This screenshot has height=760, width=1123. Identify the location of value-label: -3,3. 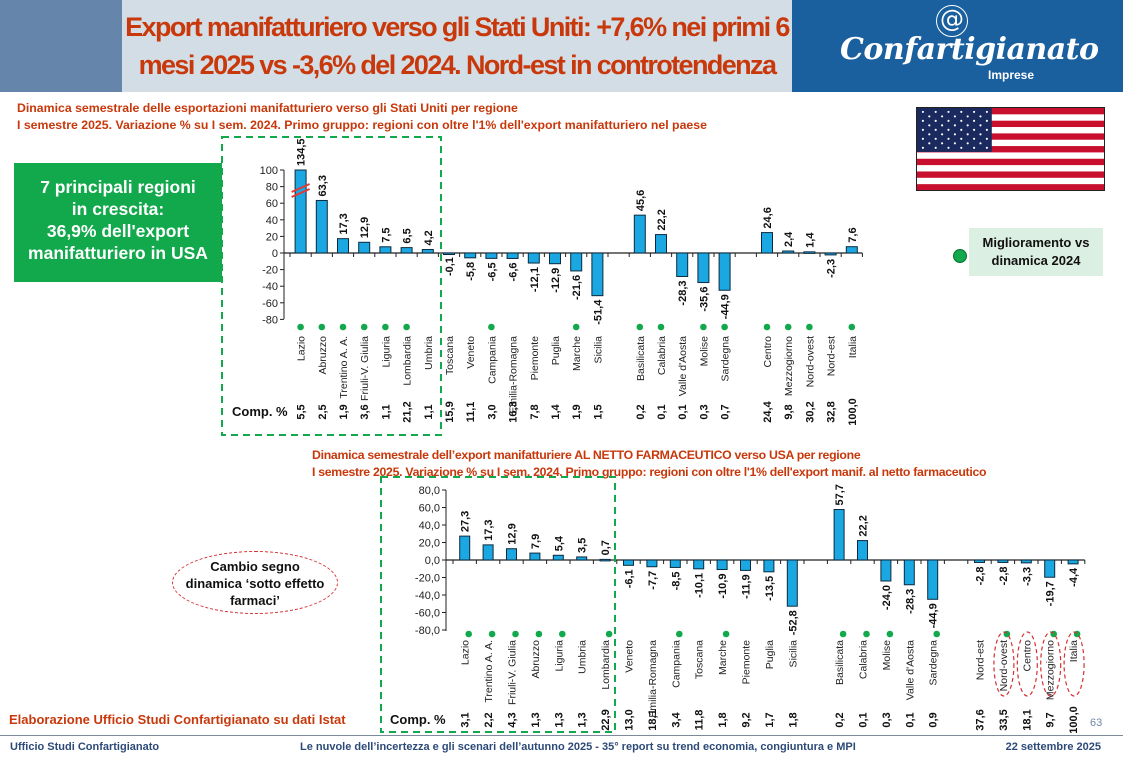
(1027, 576).